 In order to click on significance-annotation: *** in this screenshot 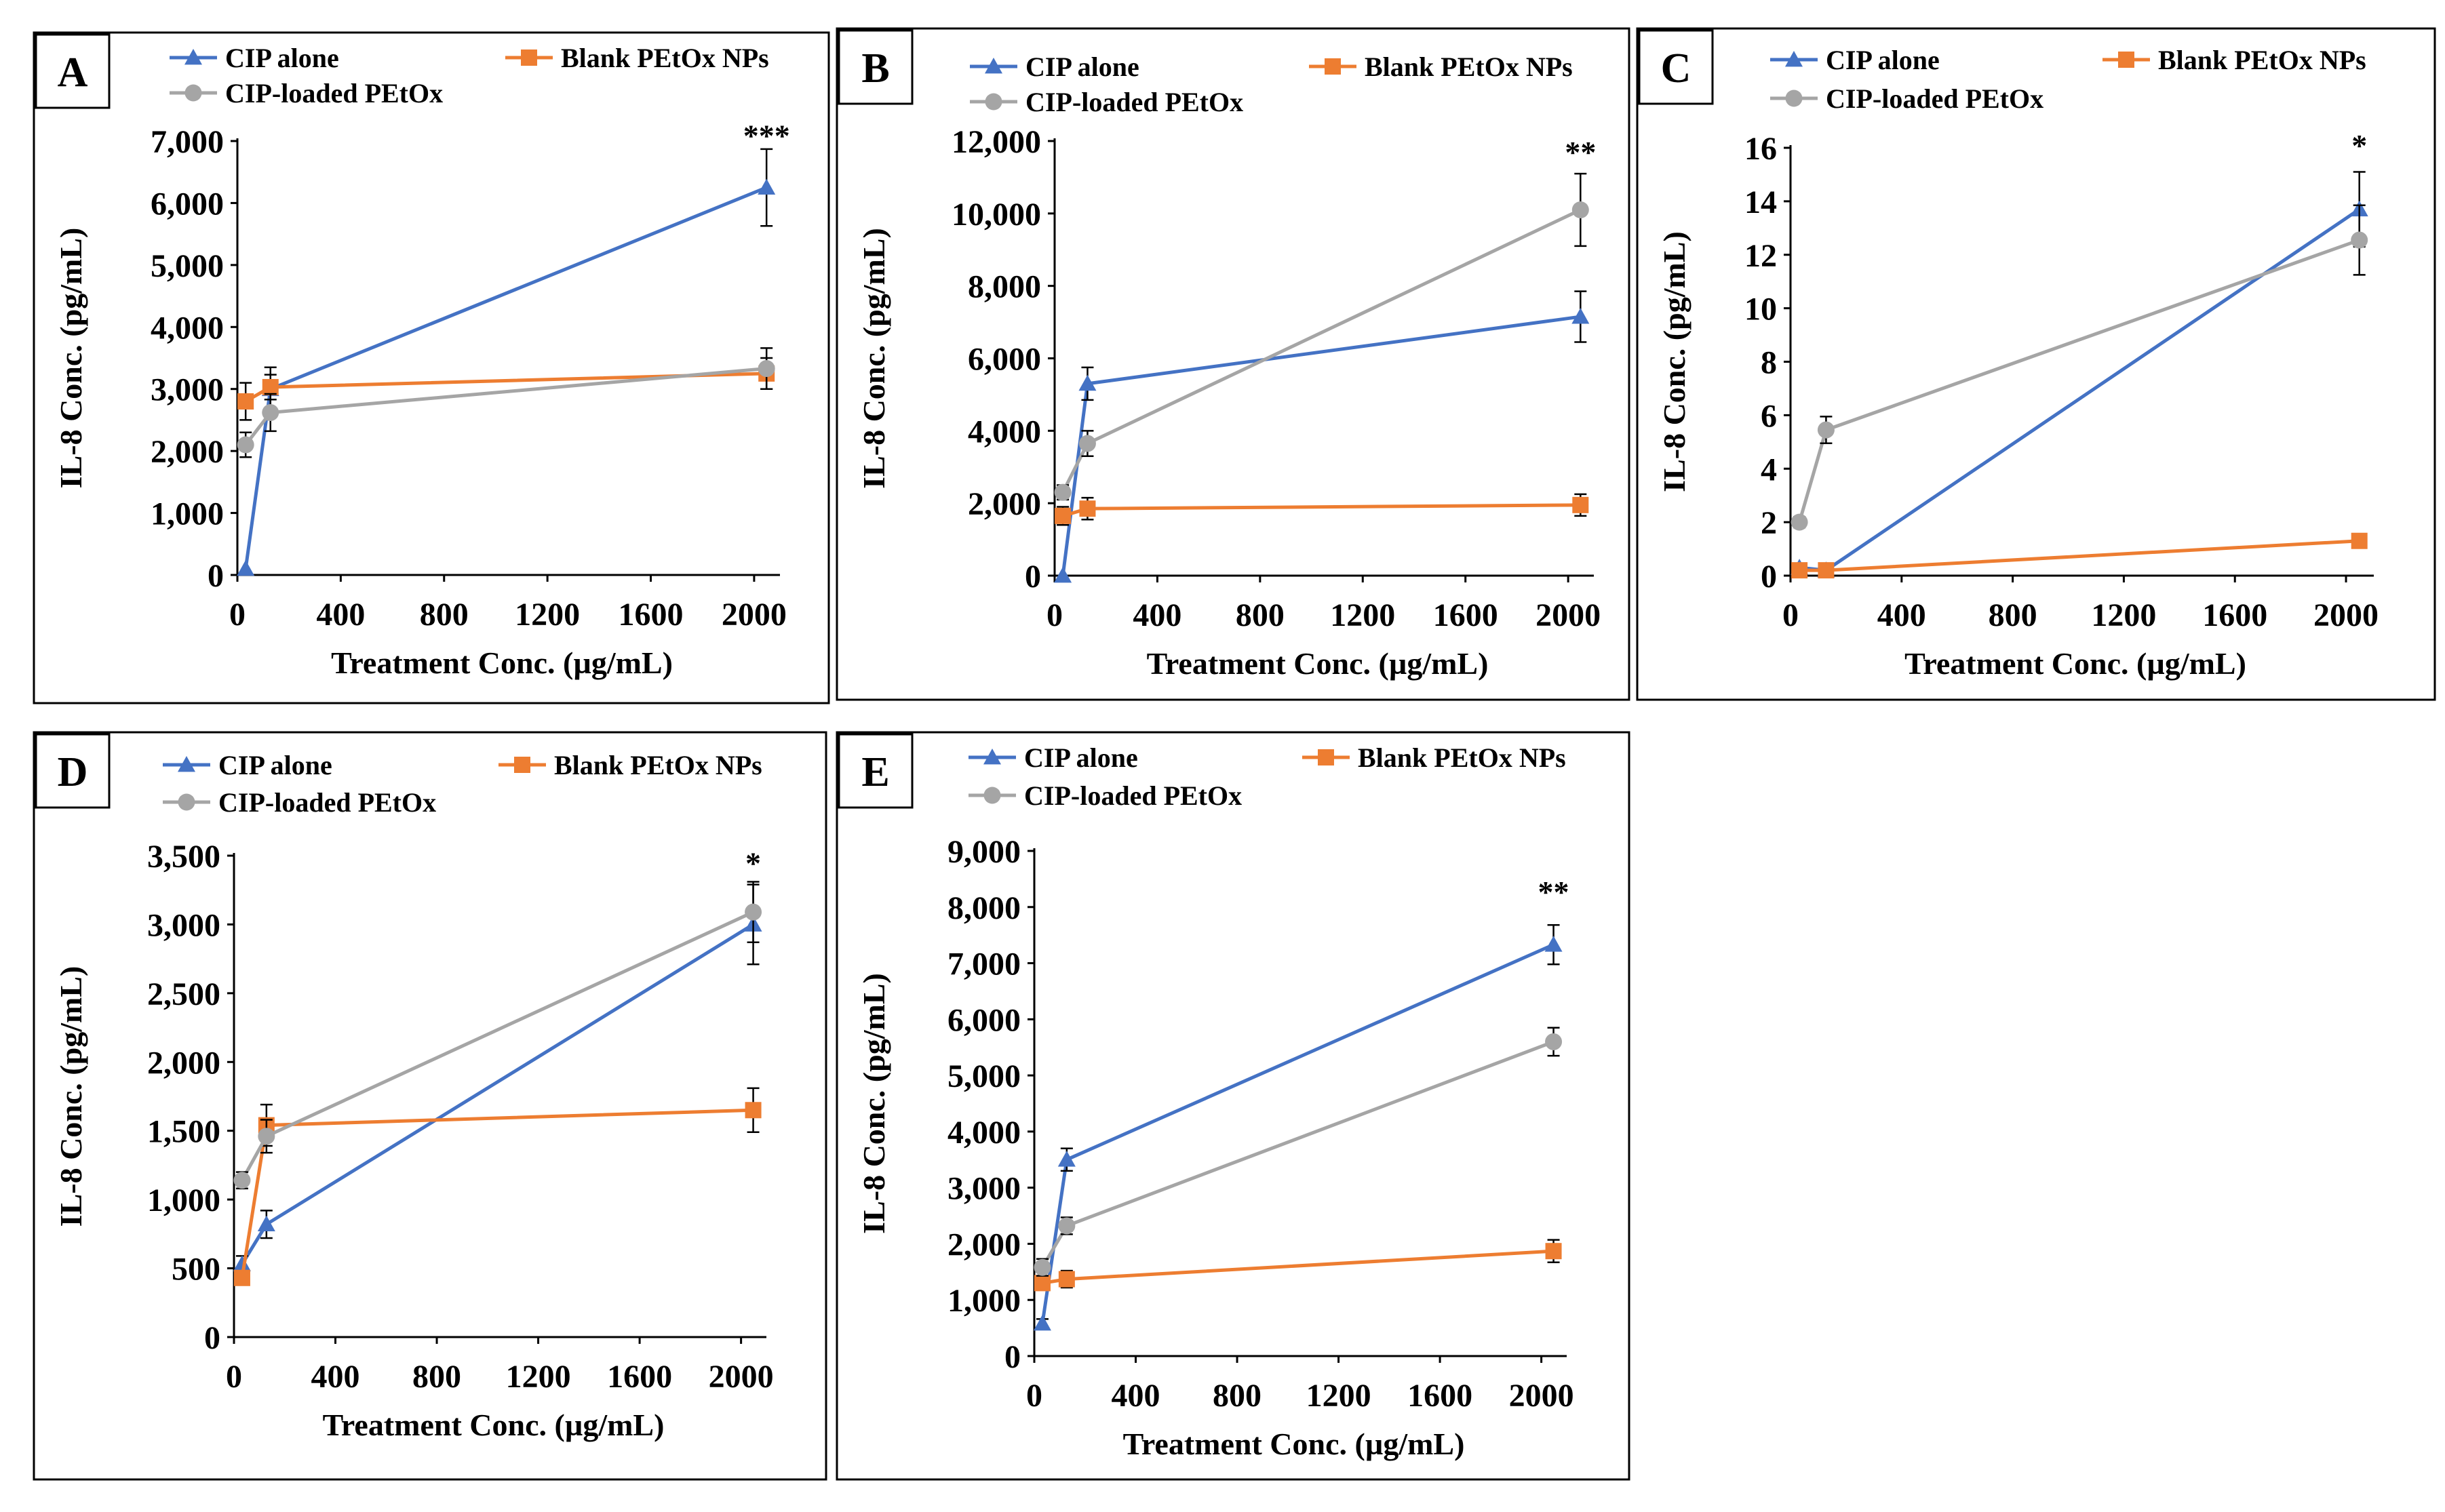, I will do `click(767, 135)`.